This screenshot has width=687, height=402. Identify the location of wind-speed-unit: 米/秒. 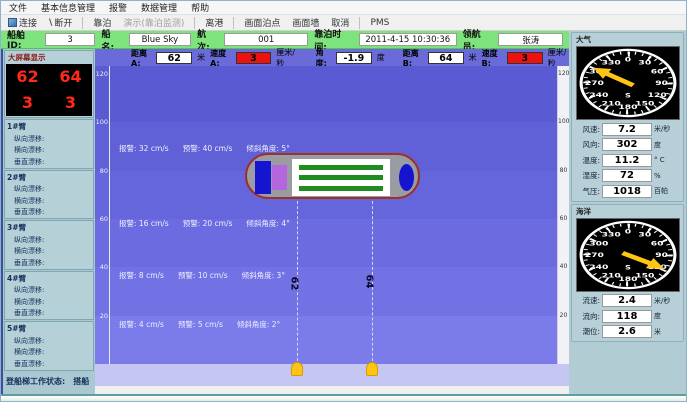
(662, 129).